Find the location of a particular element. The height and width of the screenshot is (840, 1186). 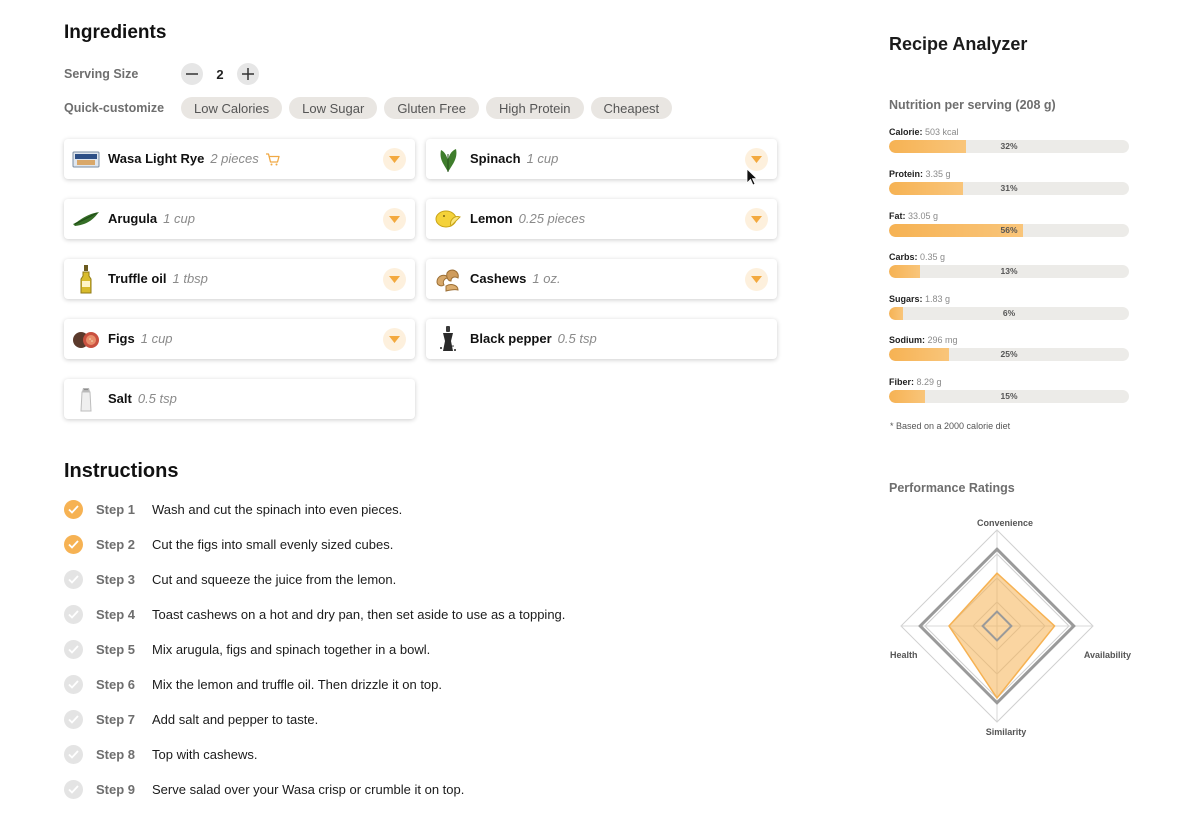

ingredient-card-spinach: Spinach 1 cup is located at coordinates (601, 159).